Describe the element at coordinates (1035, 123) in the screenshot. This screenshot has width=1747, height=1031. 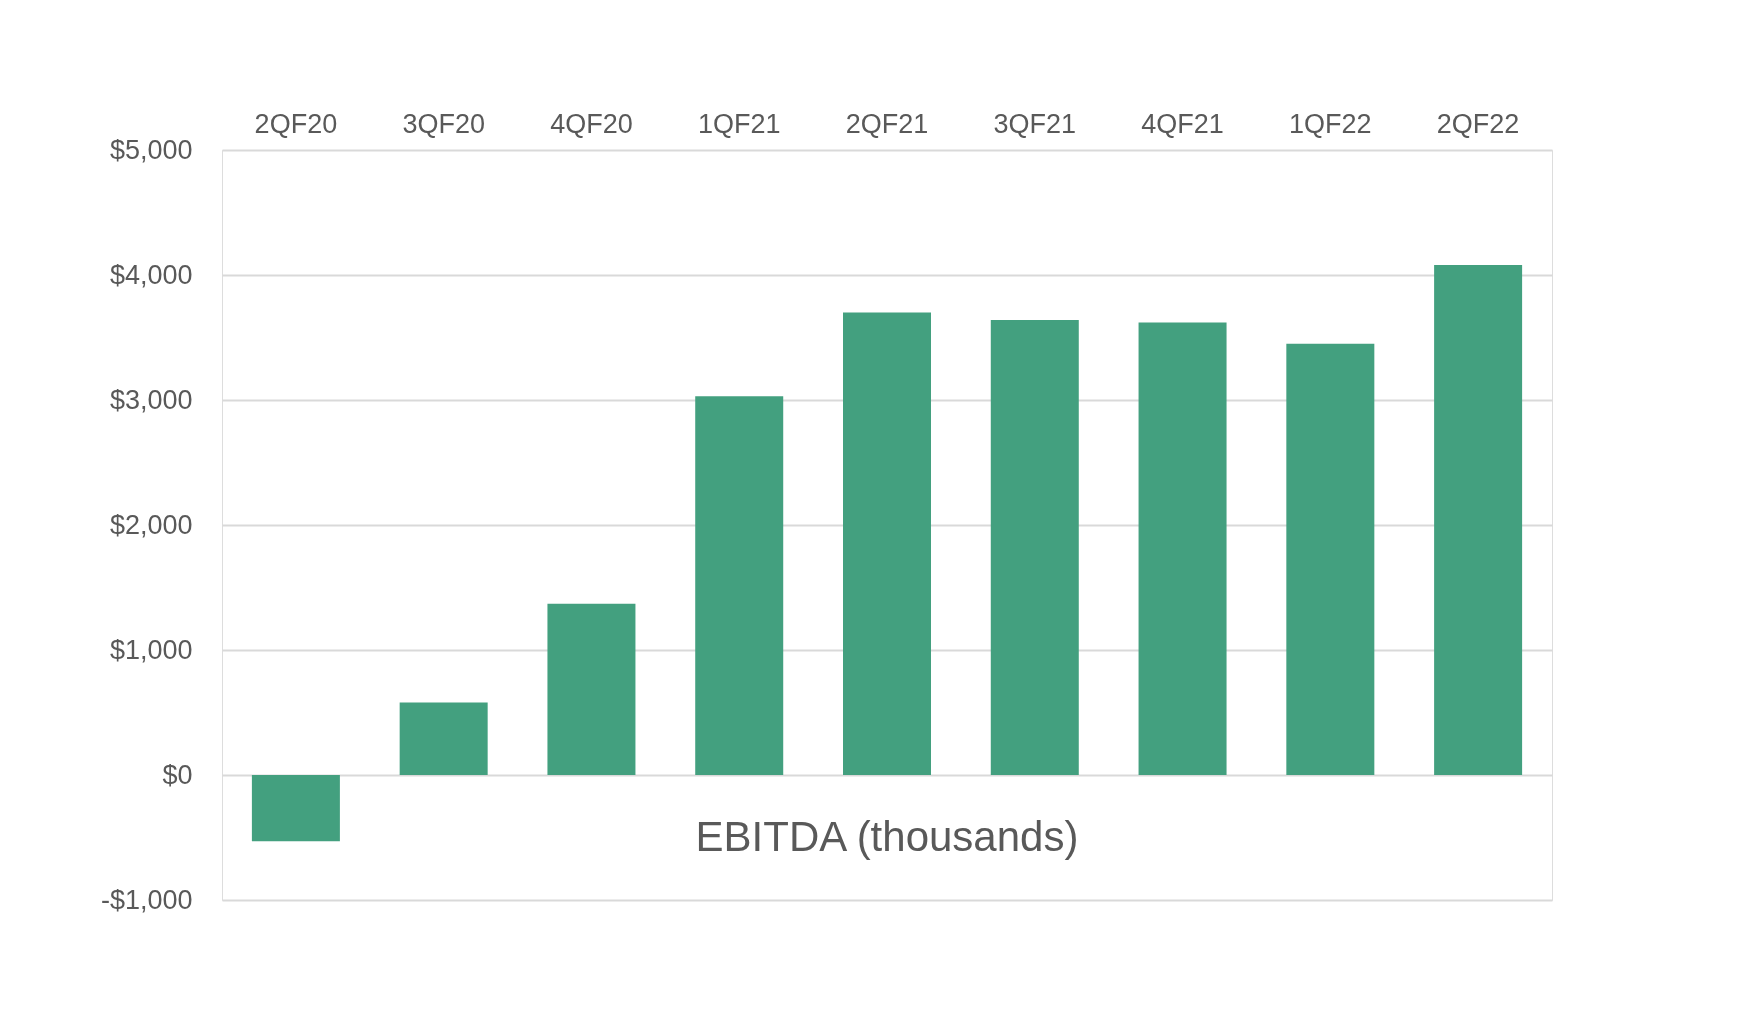
I see `x-tick-label: 3QF21` at that location.